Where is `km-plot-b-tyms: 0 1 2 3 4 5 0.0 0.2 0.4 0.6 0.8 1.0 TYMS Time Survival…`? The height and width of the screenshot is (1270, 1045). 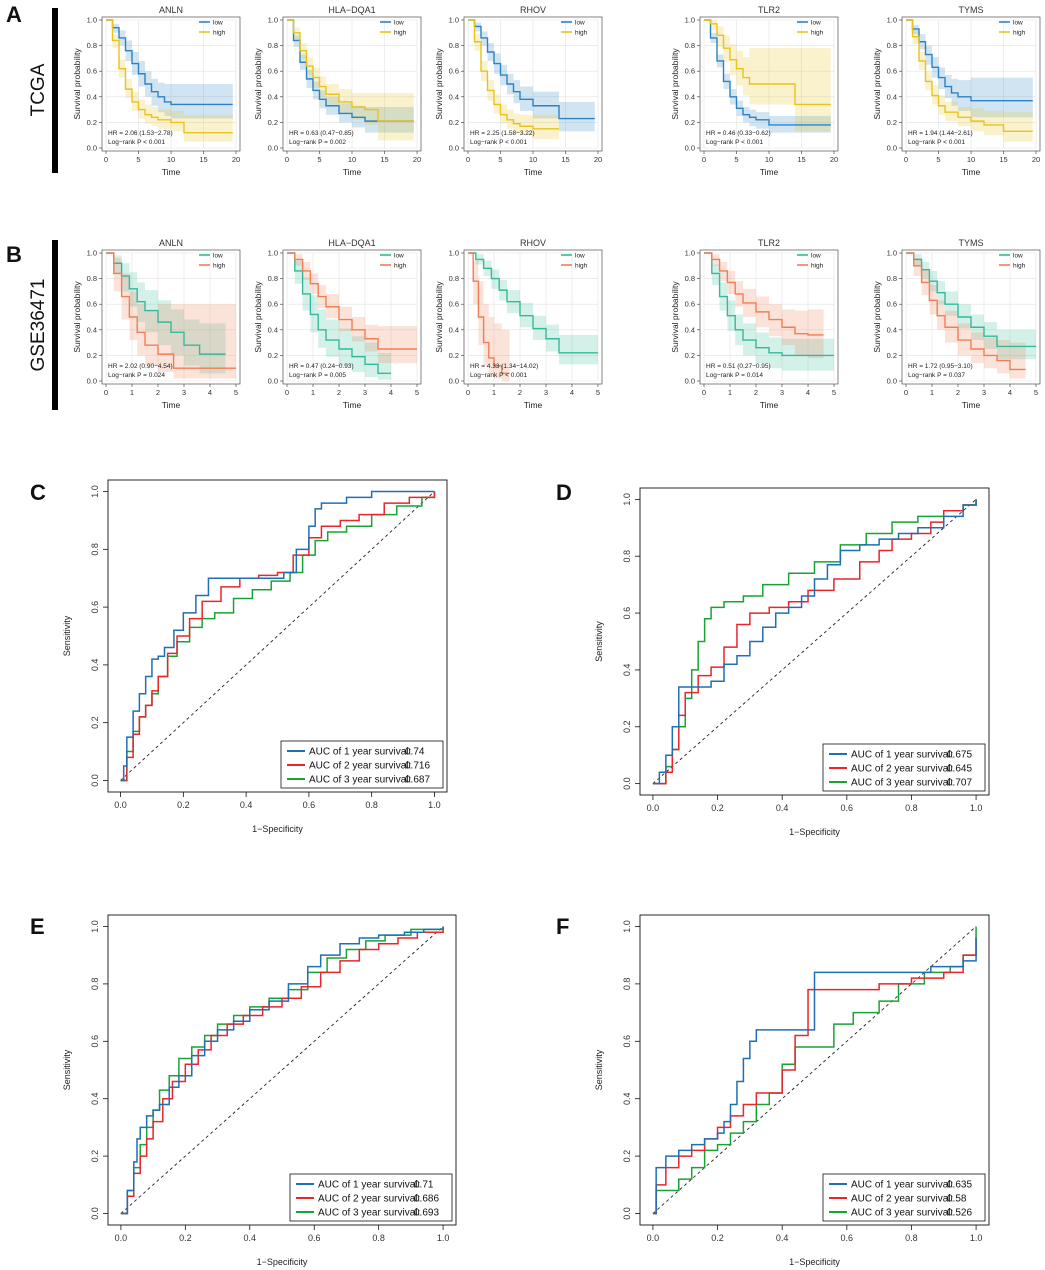 km-plot-b-tyms: 0 1 2 3 4 5 0.0 0.2 0.4 0.6 0.8 1.0 TYMS Time Survival… is located at coordinates (956, 324).